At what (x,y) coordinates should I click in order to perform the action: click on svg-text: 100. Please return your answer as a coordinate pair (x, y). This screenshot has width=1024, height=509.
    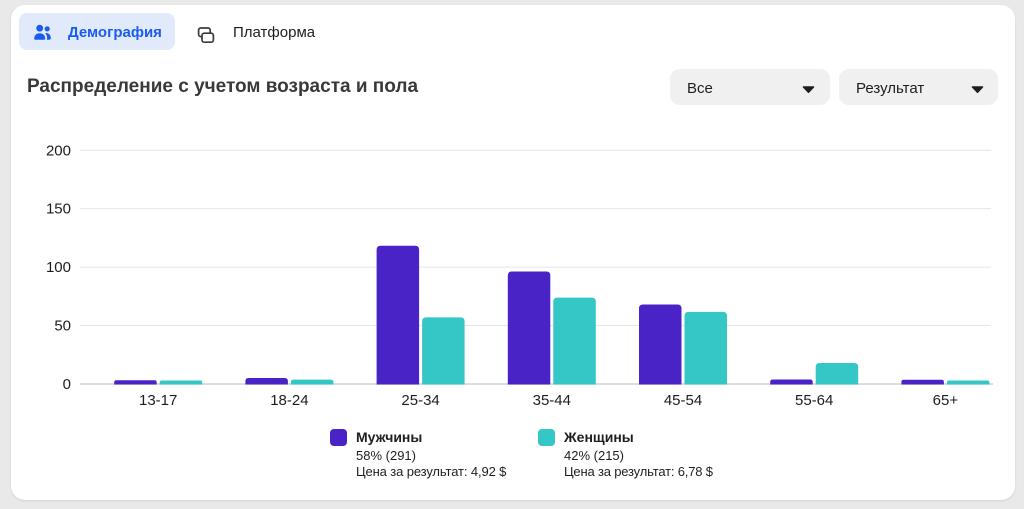
    Looking at the image, I should click on (58, 267).